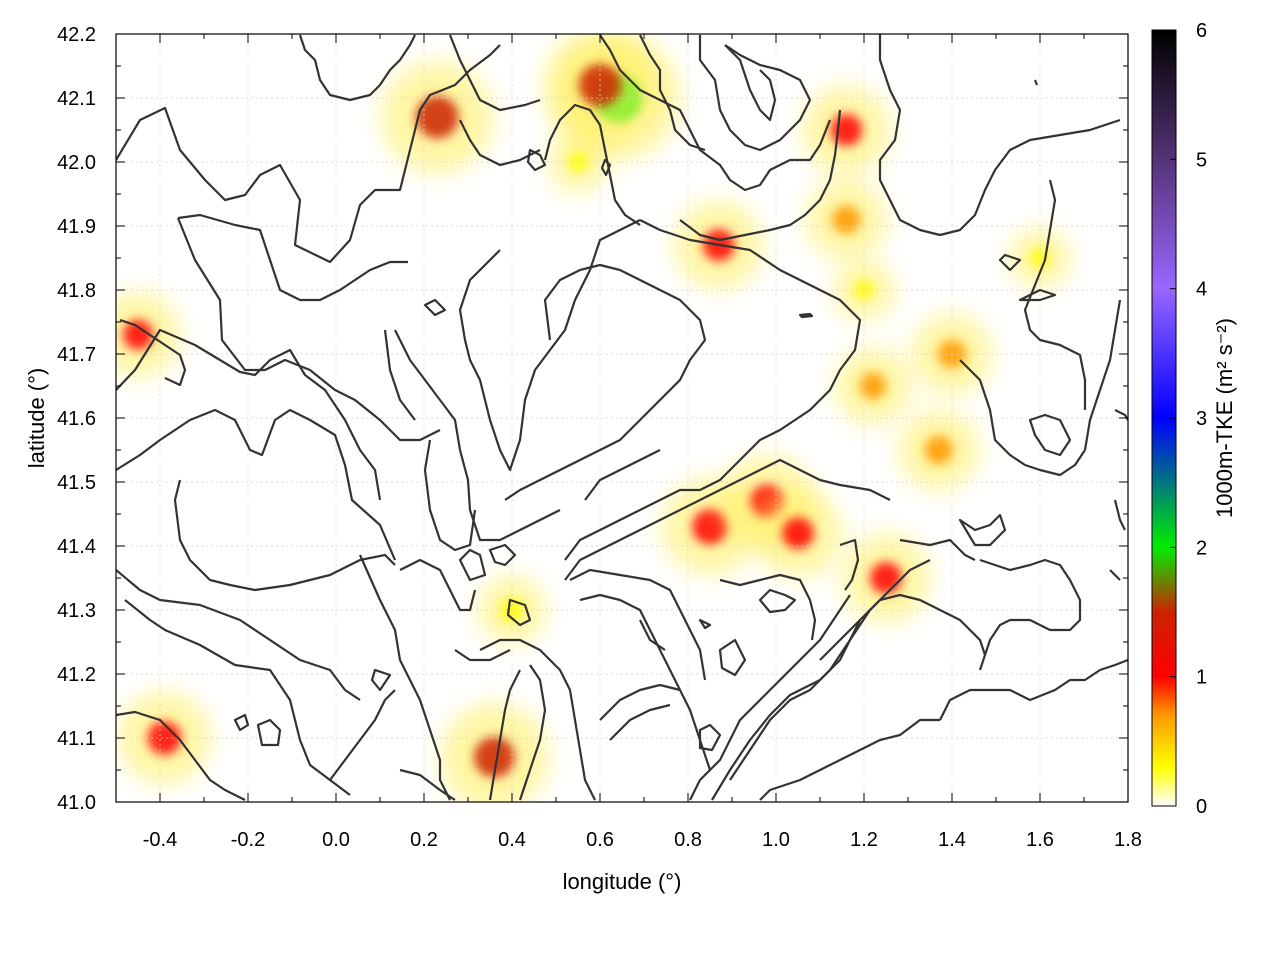 The image size is (1280, 960). I want to click on colorbar-tick-label: 0, so click(1201, 807).